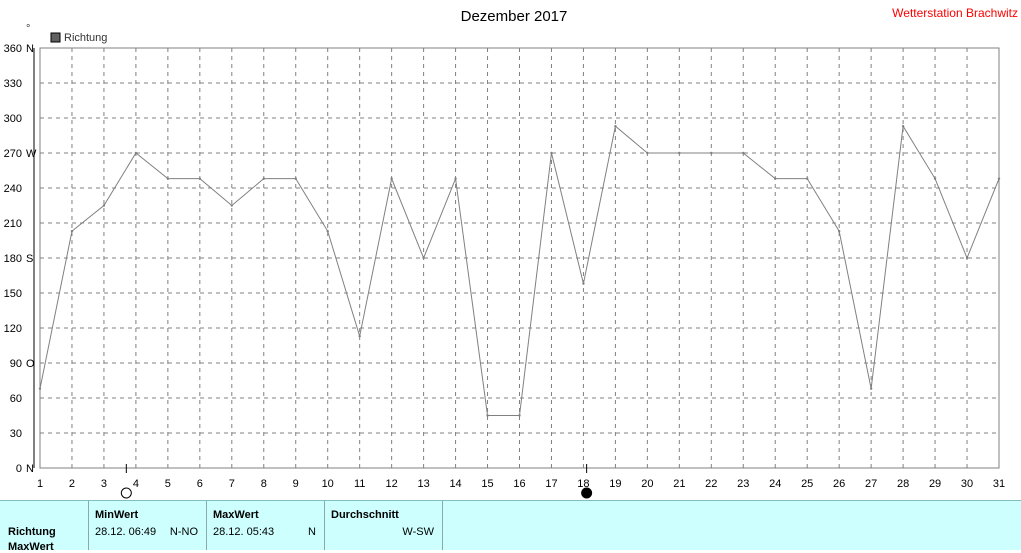  I want to click on x-tick-label: 16, so click(519, 484).